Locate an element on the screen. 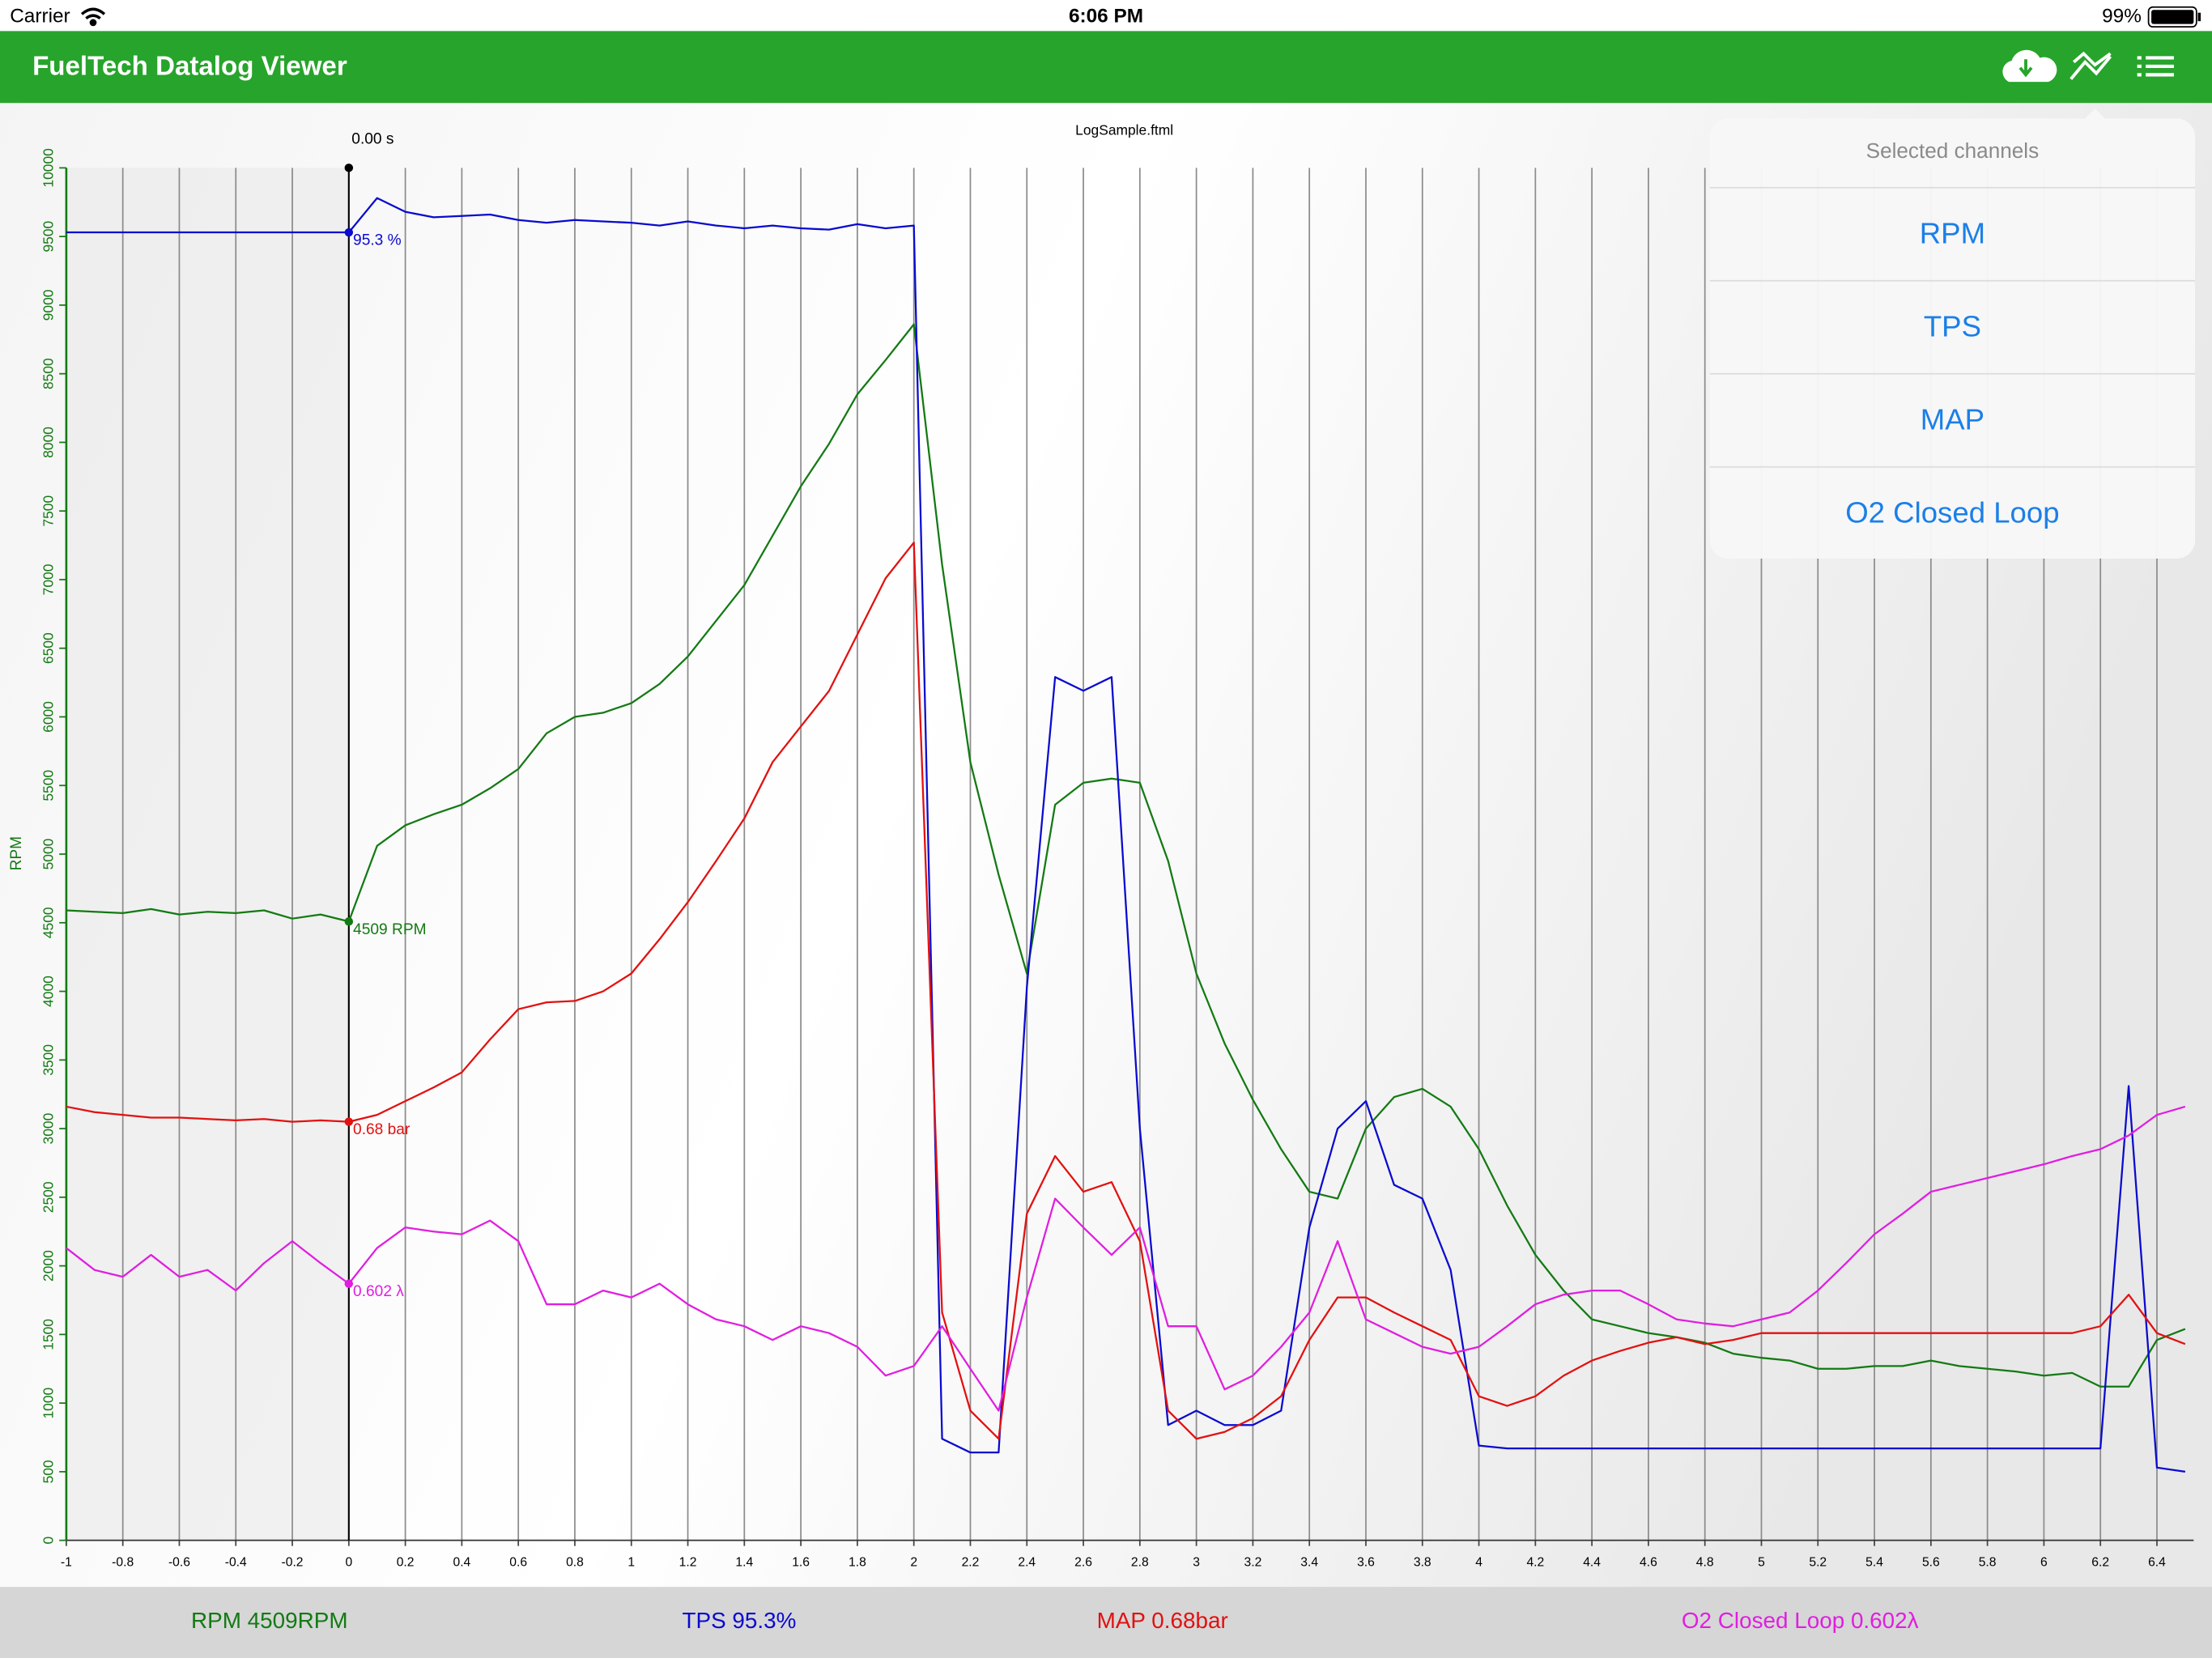  cursor-value: 0.602 λ is located at coordinates (379, 1291).